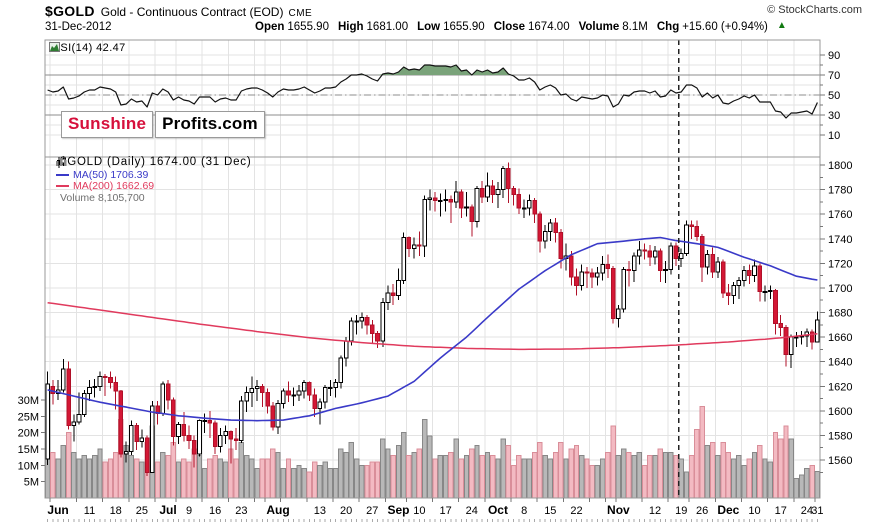  I want to click on svg-text: 1800, so click(840, 166).